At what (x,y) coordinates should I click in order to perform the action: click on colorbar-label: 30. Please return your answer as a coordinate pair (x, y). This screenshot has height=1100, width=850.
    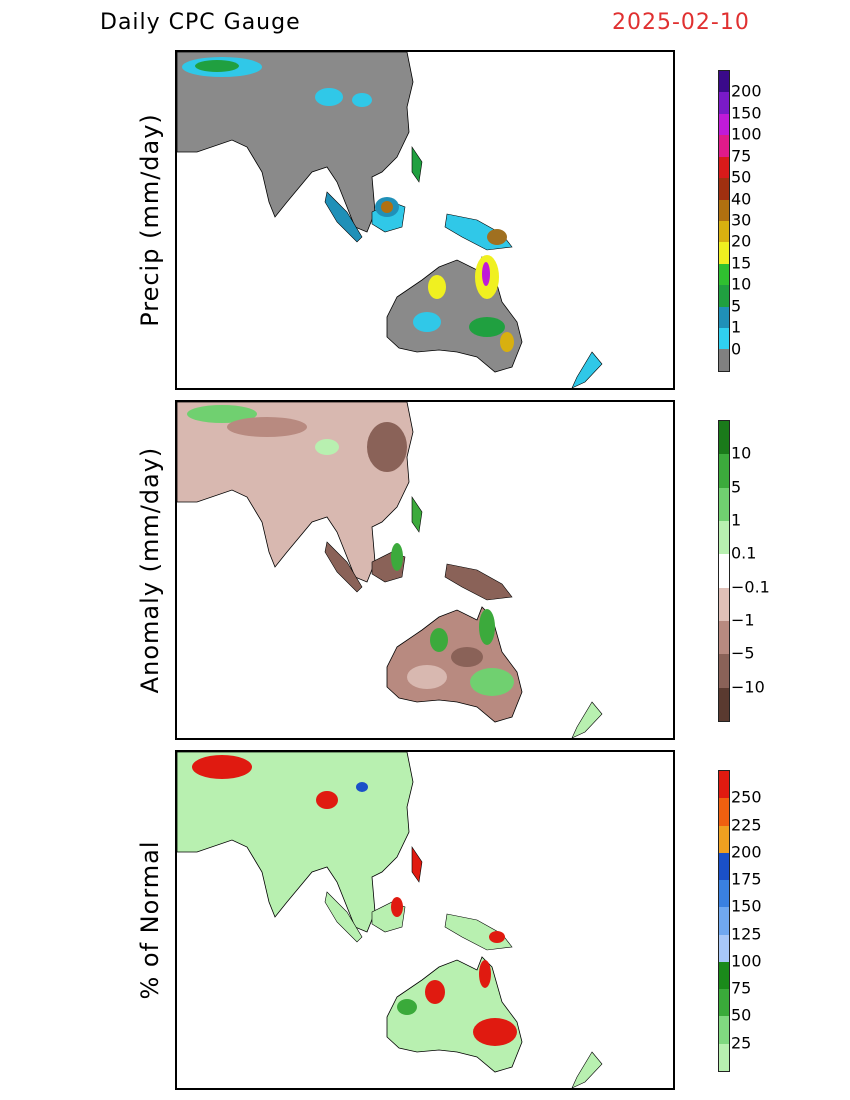
    Looking at the image, I should click on (741, 220).